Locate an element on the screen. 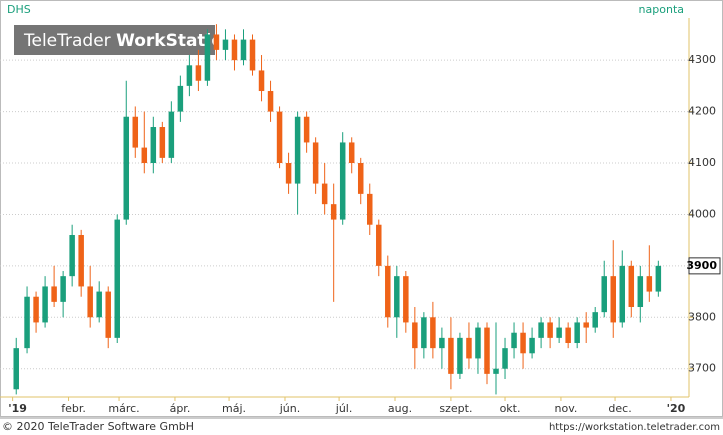 The image size is (723, 435). last-price-box is located at coordinates (704, 266).